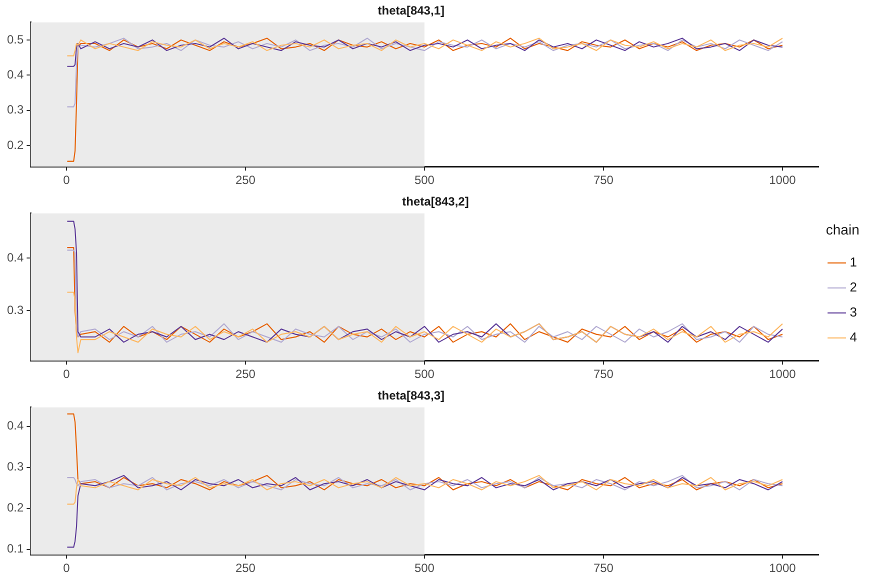  Describe the element at coordinates (411, 11) in the screenshot. I see `chart-title: theta[843,1]` at that location.